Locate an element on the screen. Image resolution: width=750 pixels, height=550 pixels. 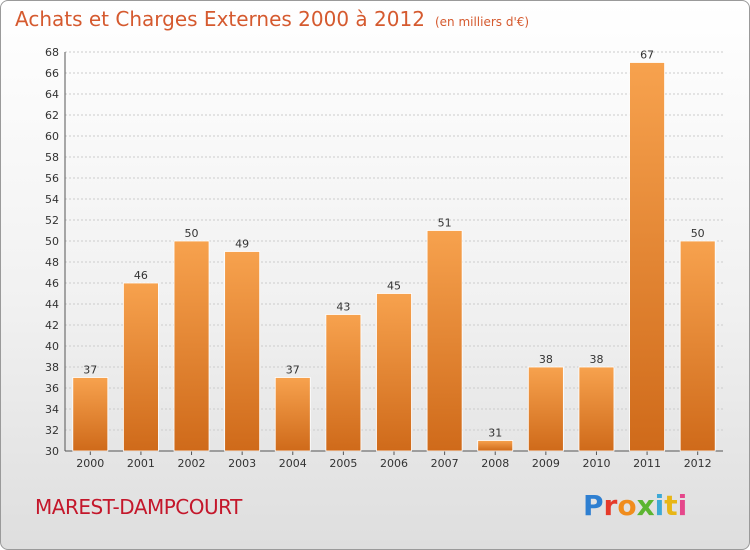
y-tick-label: 52 is located at coordinates (52, 220).